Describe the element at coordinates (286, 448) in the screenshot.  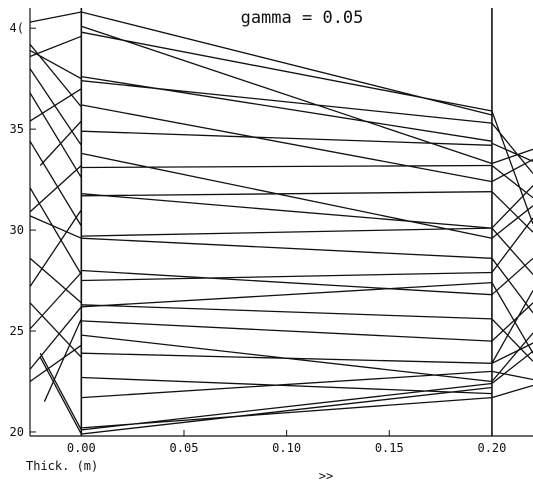
I see `x-tick-label: 0.10` at that location.